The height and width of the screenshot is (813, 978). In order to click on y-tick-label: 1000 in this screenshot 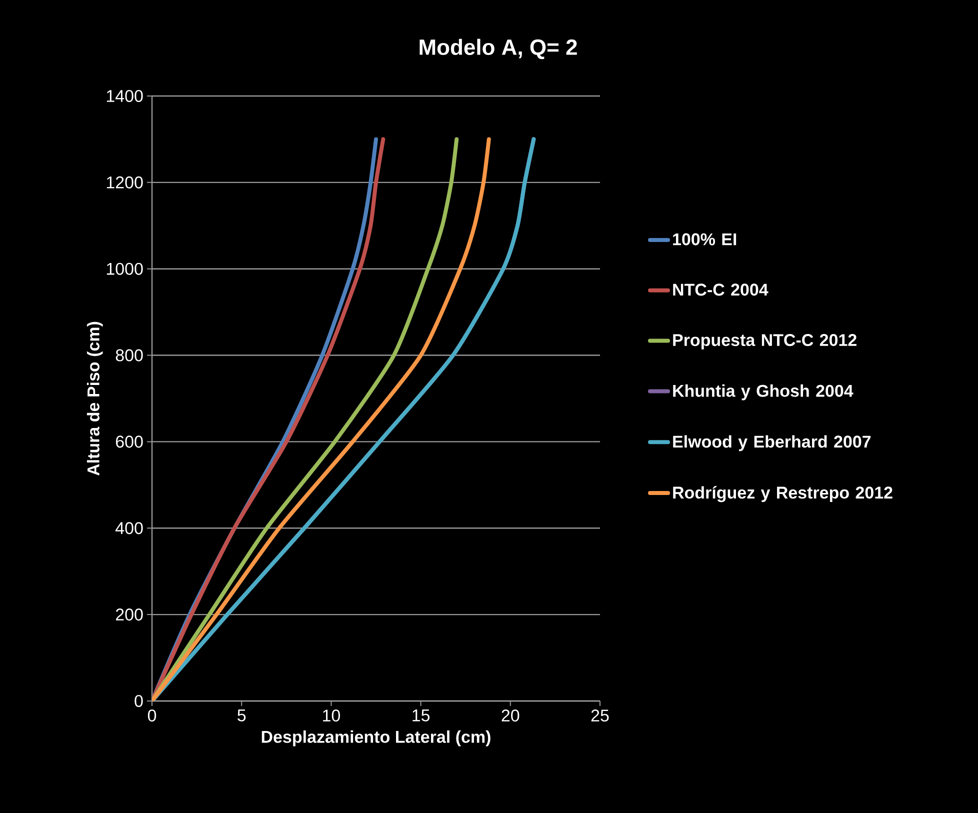, I will do `click(124, 268)`.